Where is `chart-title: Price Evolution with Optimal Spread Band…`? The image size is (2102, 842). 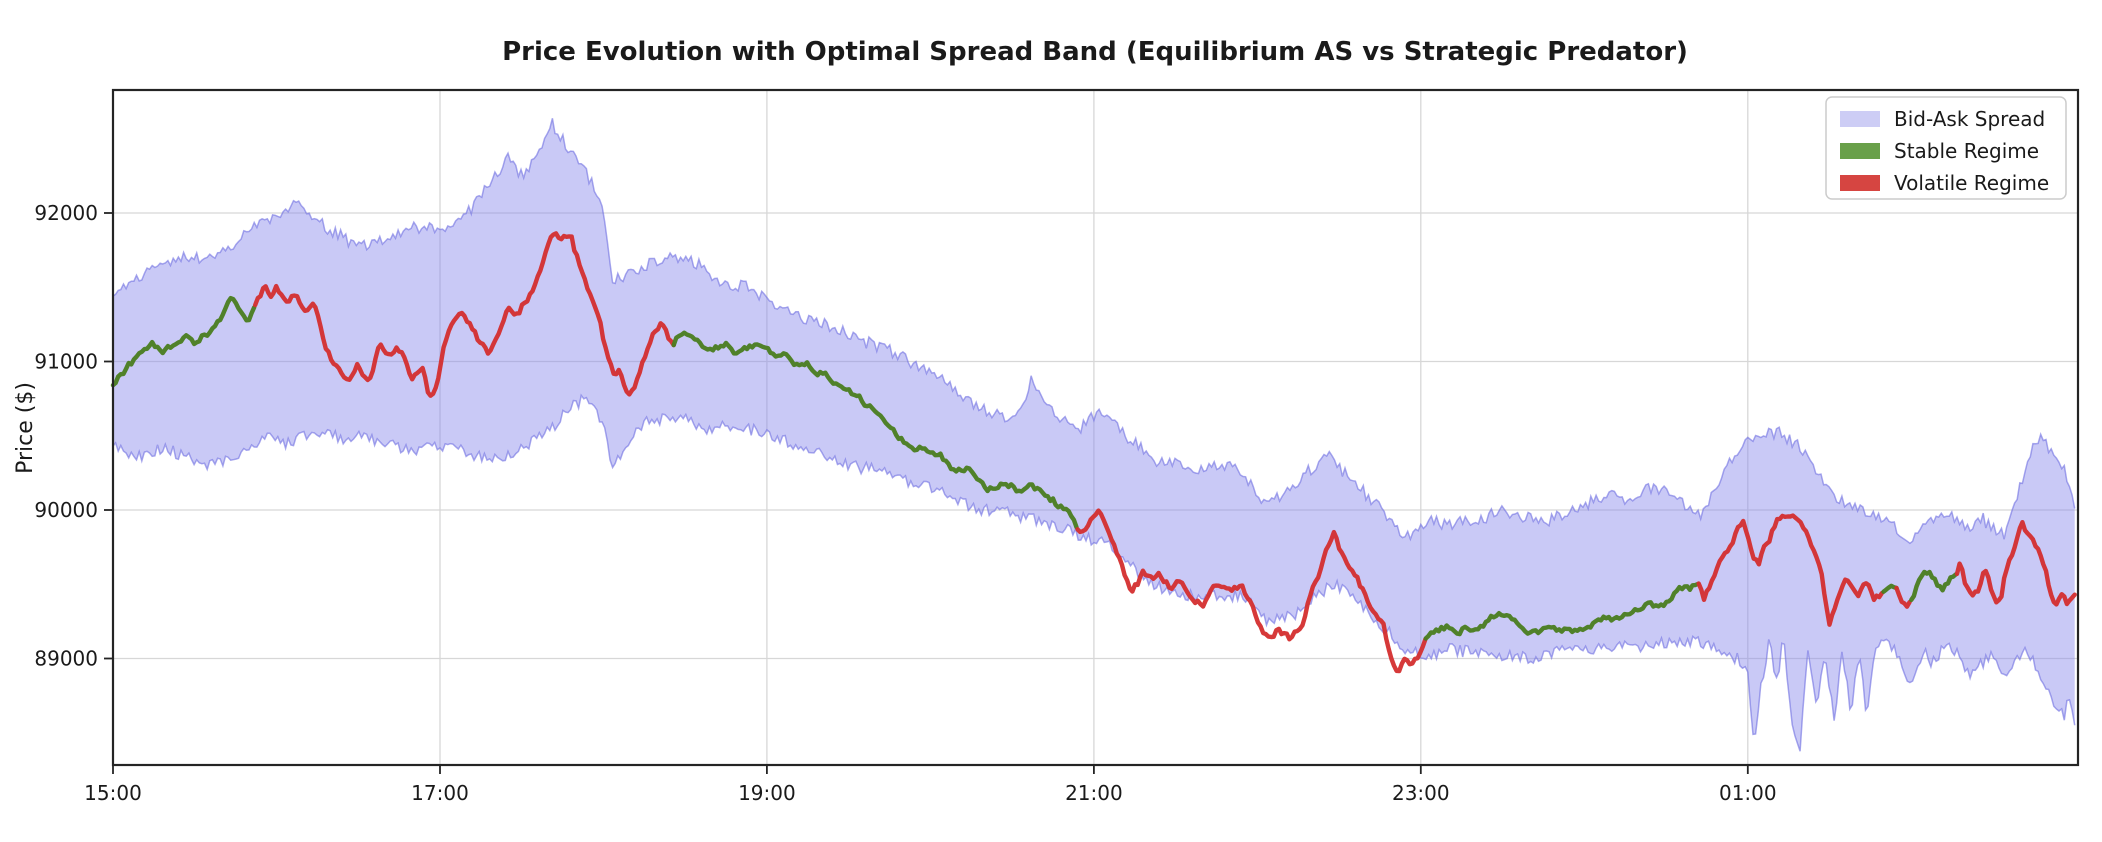
chart-title: Price Evolution with Optimal Spread Band… is located at coordinates (1095, 52).